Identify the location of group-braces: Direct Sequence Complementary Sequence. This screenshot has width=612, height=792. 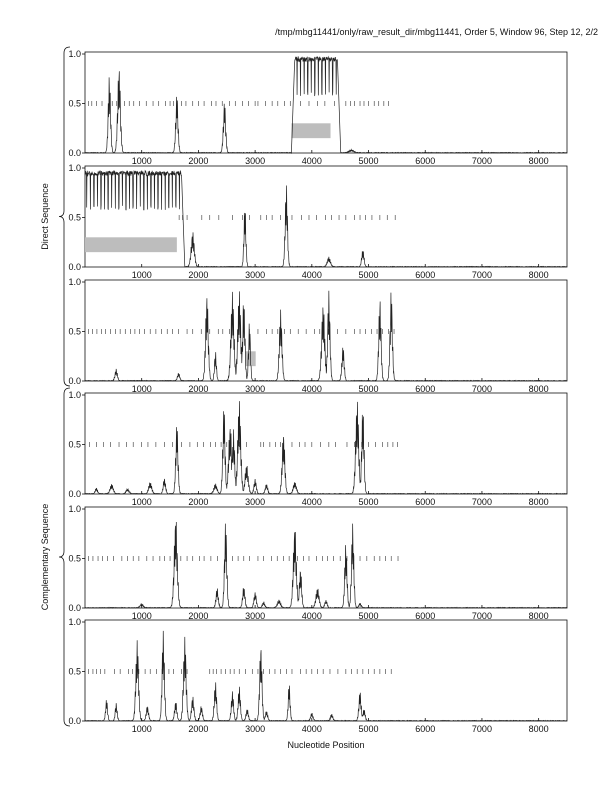
(55, 386).